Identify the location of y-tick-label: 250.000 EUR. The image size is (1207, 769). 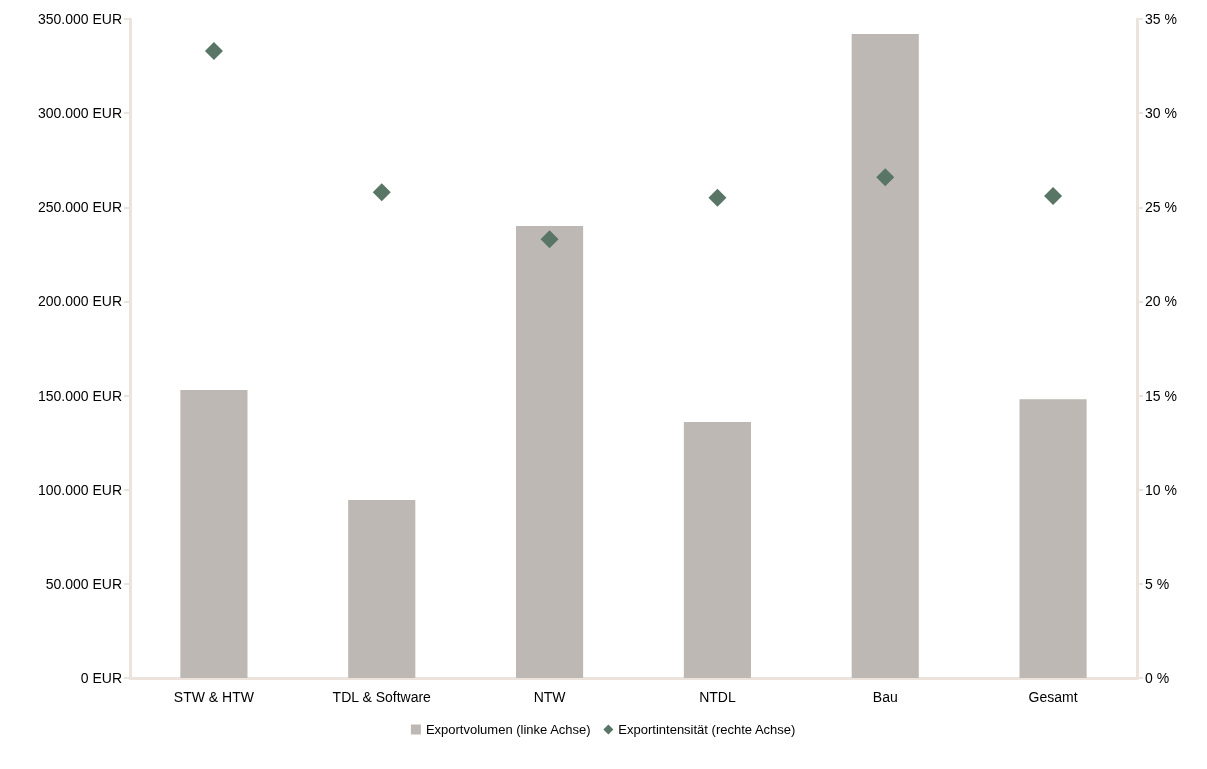
(79, 207).